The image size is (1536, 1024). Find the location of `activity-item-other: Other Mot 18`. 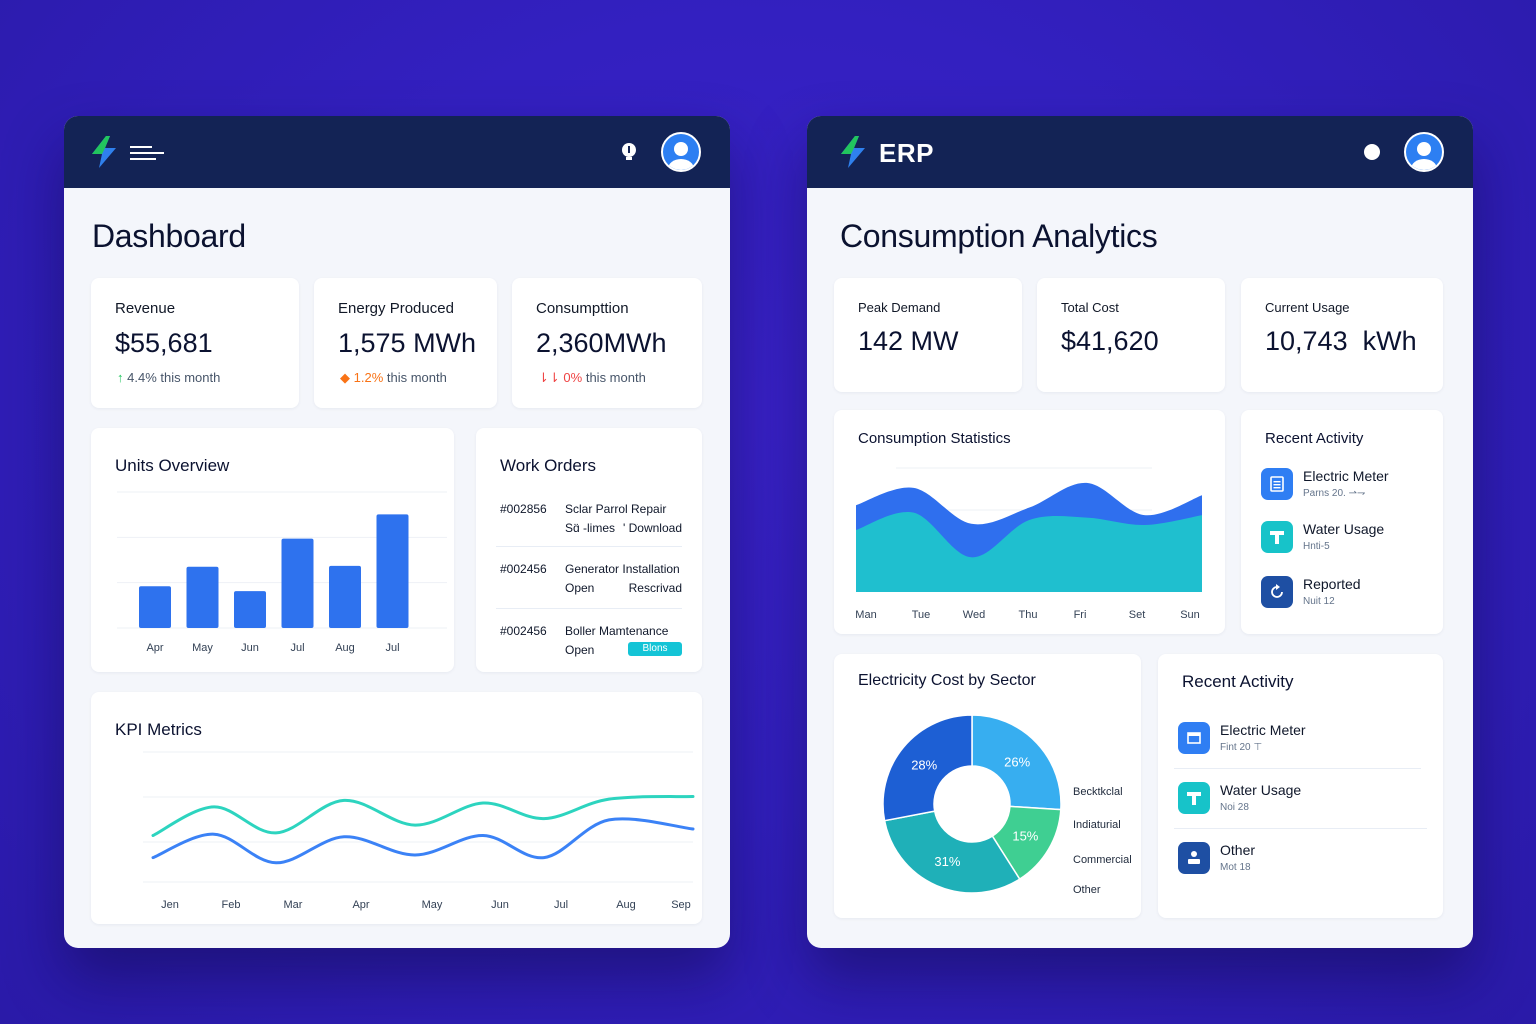

activity-item-other: Other Mot 18 is located at coordinates (1302, 860).